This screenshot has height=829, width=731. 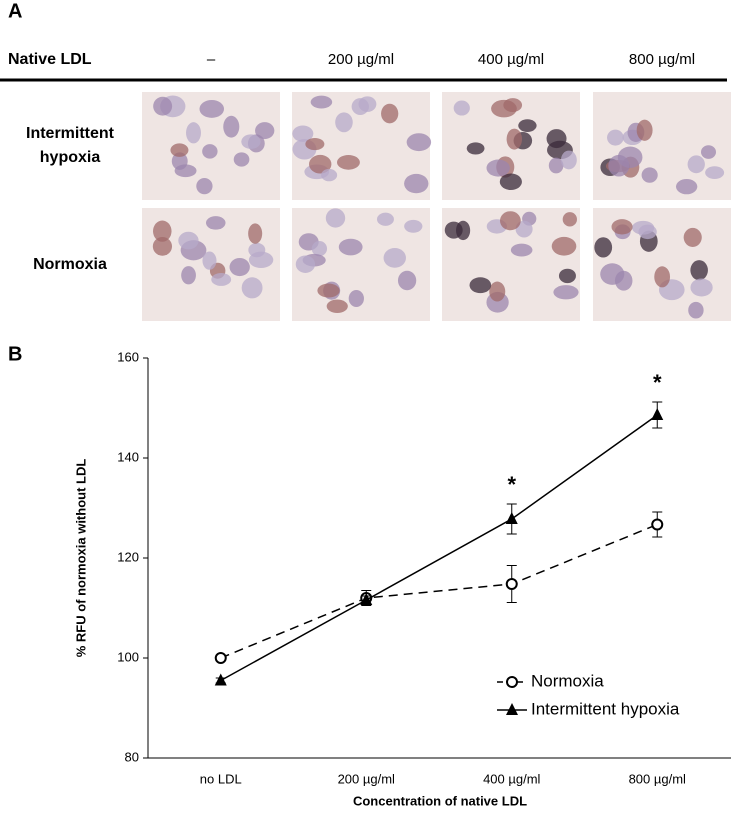 I want to click on x-tick-label: no LDL, so click(x=221, y=778).